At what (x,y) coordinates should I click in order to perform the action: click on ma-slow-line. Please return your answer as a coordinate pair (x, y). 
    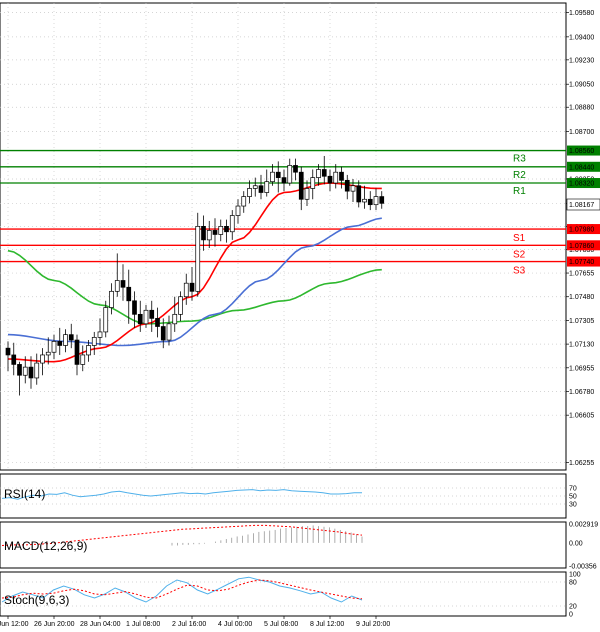
    Looking at the image, I should click on (194, 287).